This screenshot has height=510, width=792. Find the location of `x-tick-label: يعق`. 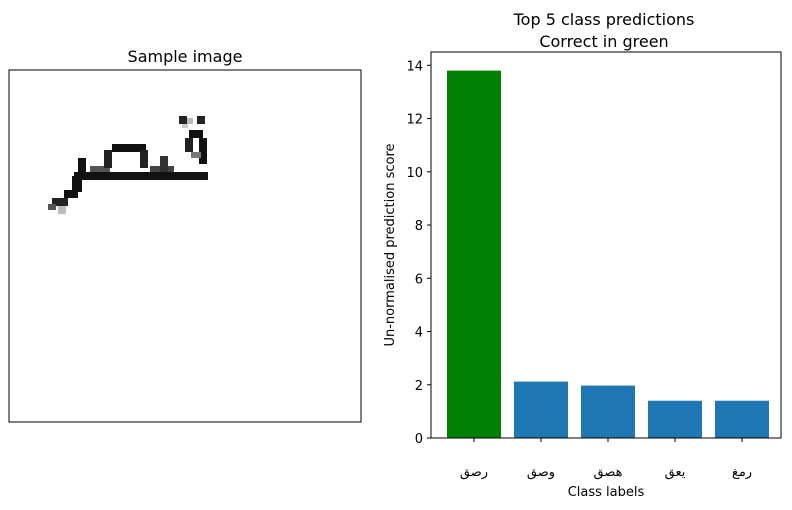

x-tick-label: يعق is located at coordinates (675, 472).